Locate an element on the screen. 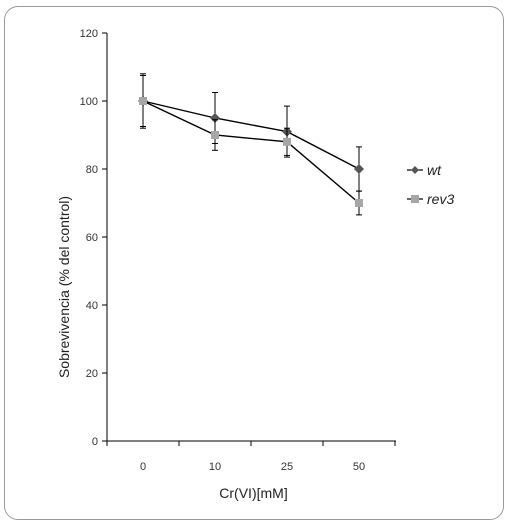 The width and height of the screenshot is (512, 527). series-line-rev3 is located at coordinates (251, 152).